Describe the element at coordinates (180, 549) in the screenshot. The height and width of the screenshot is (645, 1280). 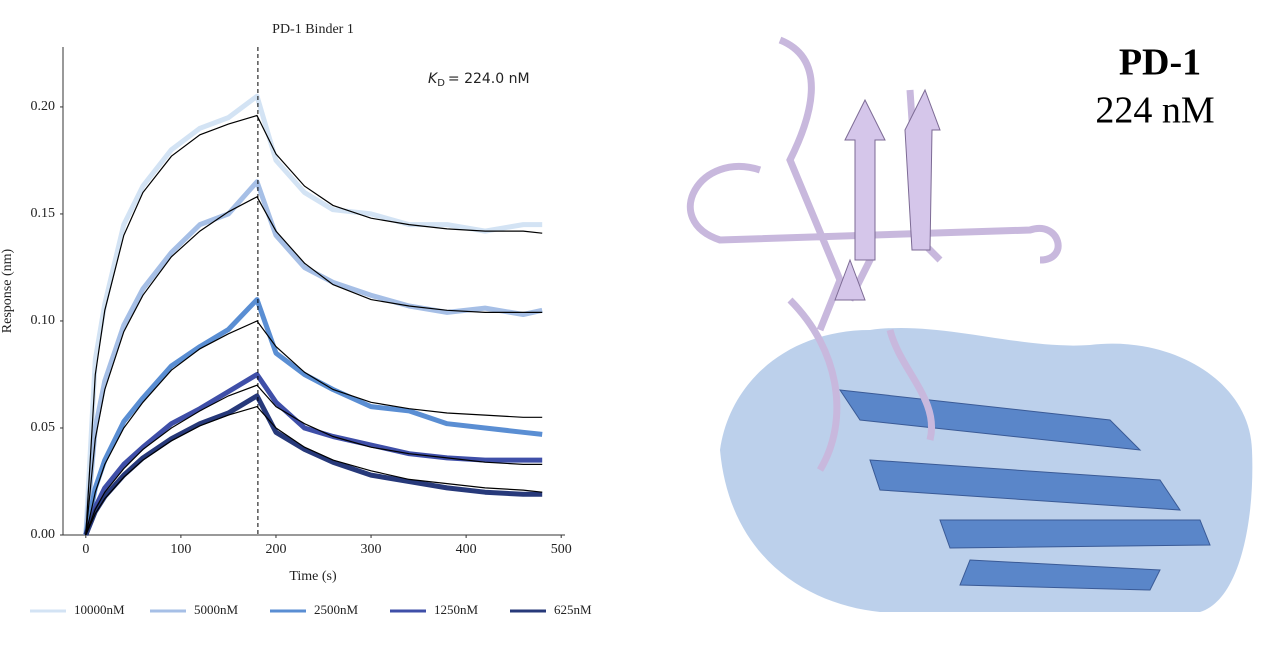
I see `x-tick-label: 100` at that location.